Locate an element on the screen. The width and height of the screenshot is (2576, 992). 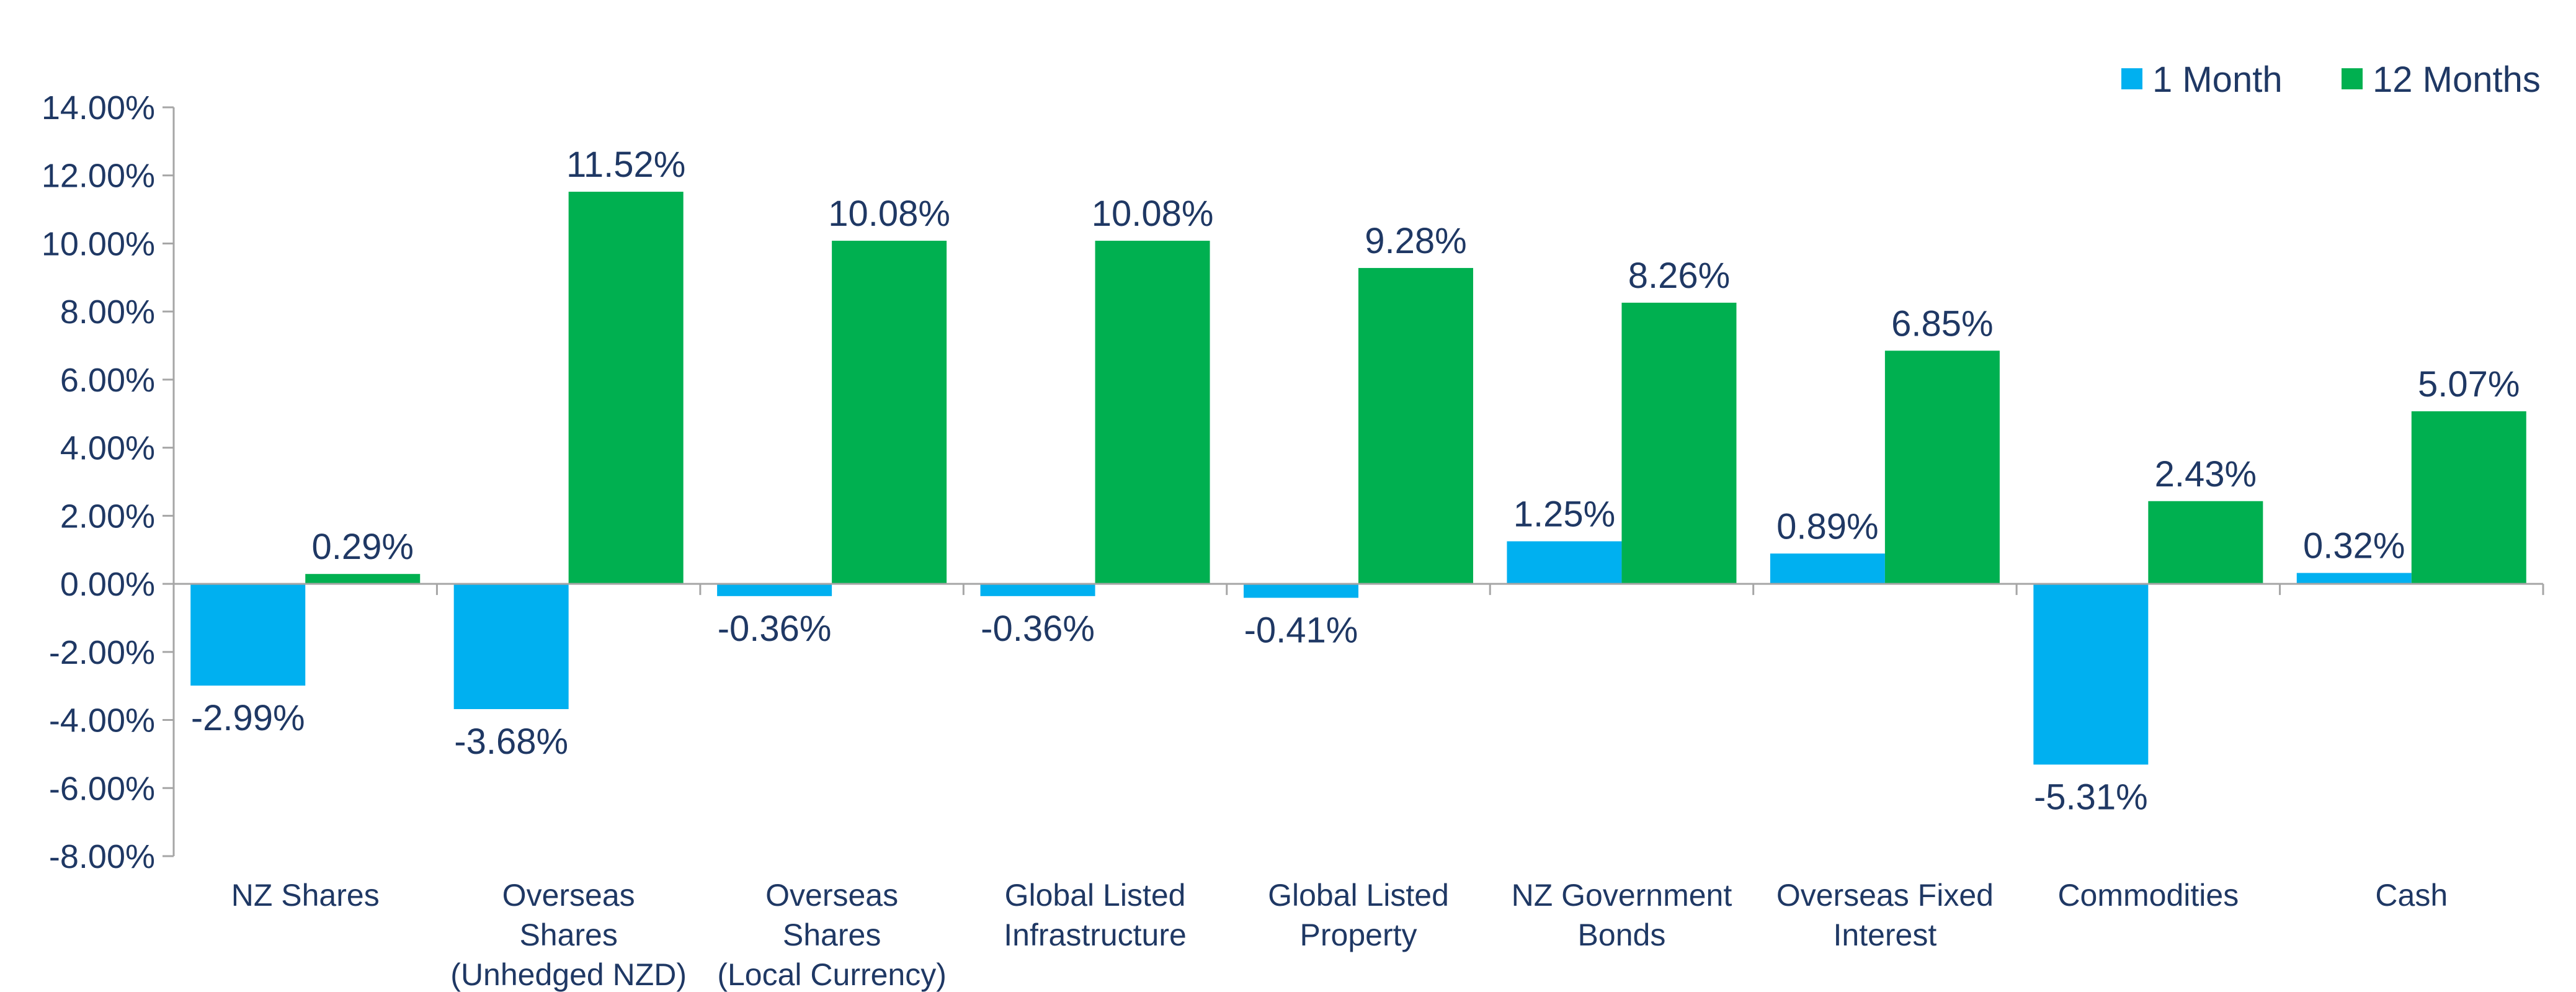
category-label: Overseas Shares (Local Currency) is located at coordinates (832, 935).